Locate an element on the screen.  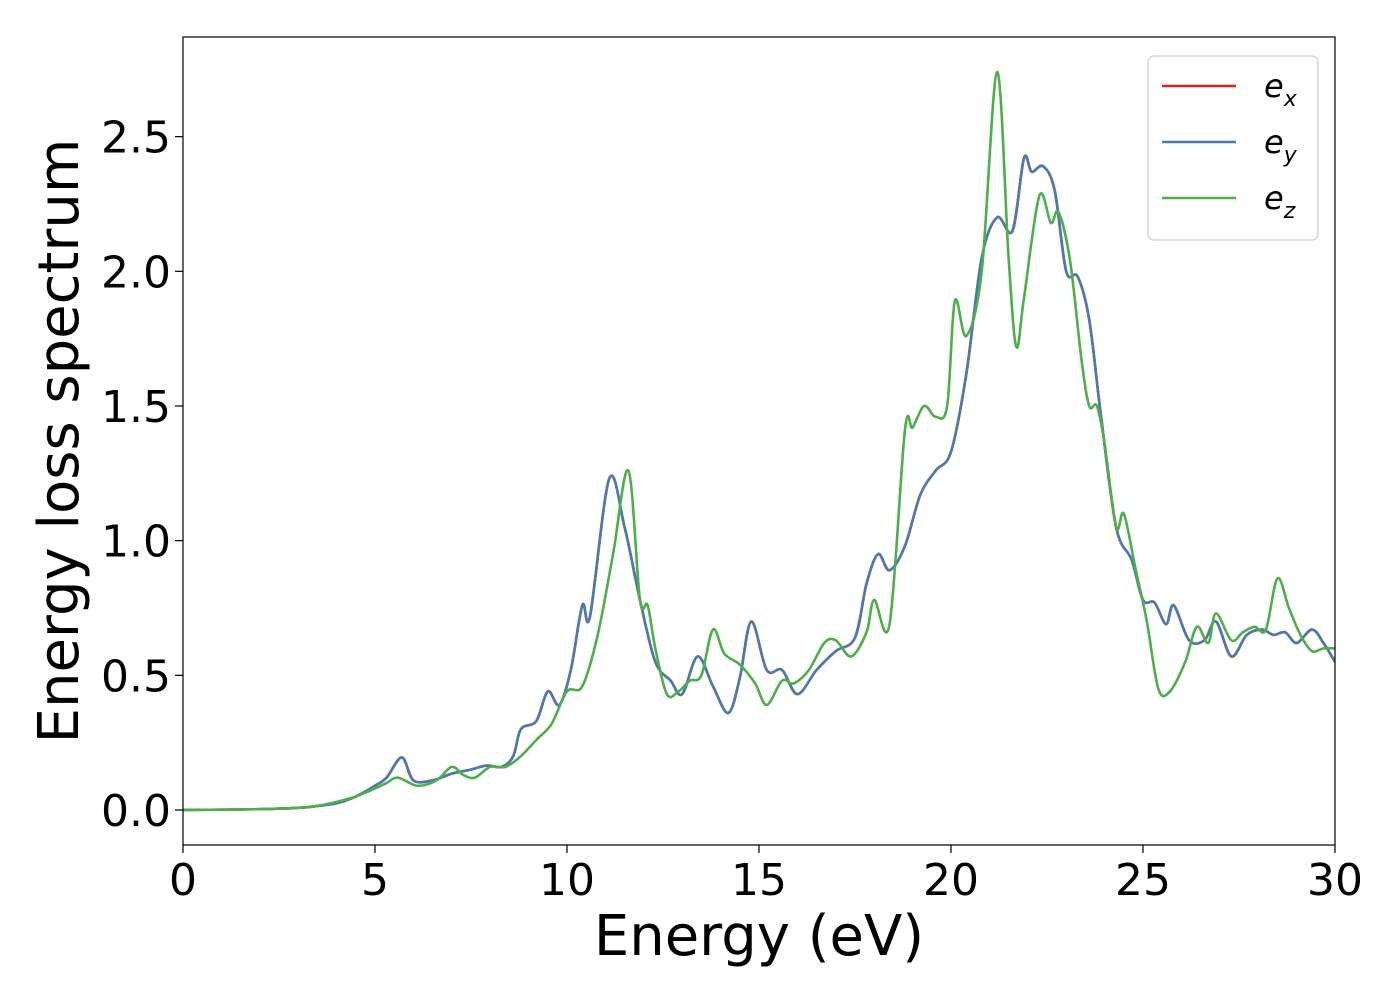
x-tick-label: 30 is located at coordinates (1335, 880).